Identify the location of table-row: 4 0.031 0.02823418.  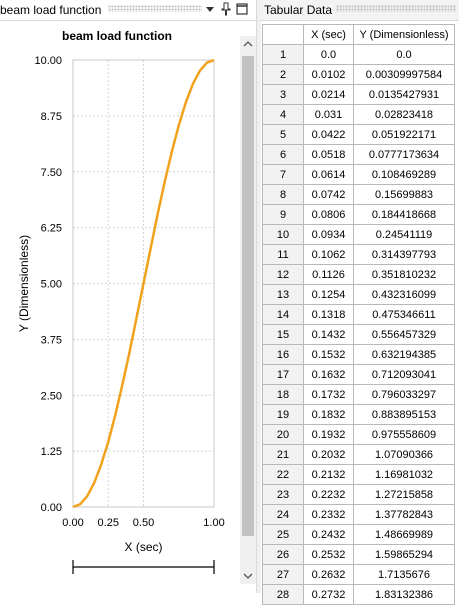
(358, 114).